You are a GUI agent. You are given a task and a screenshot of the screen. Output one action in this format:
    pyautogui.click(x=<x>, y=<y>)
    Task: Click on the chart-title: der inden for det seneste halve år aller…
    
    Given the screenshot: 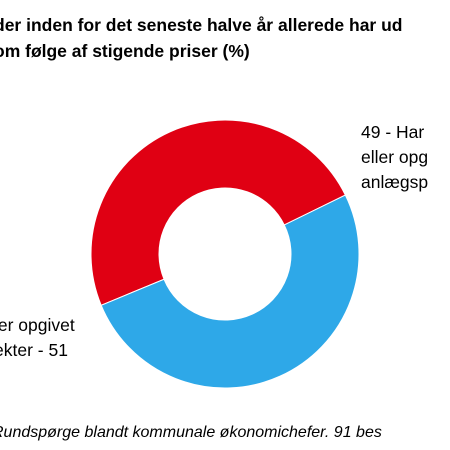 What is the action you would take?
    pyautogui.click(x=225, y=38)
    